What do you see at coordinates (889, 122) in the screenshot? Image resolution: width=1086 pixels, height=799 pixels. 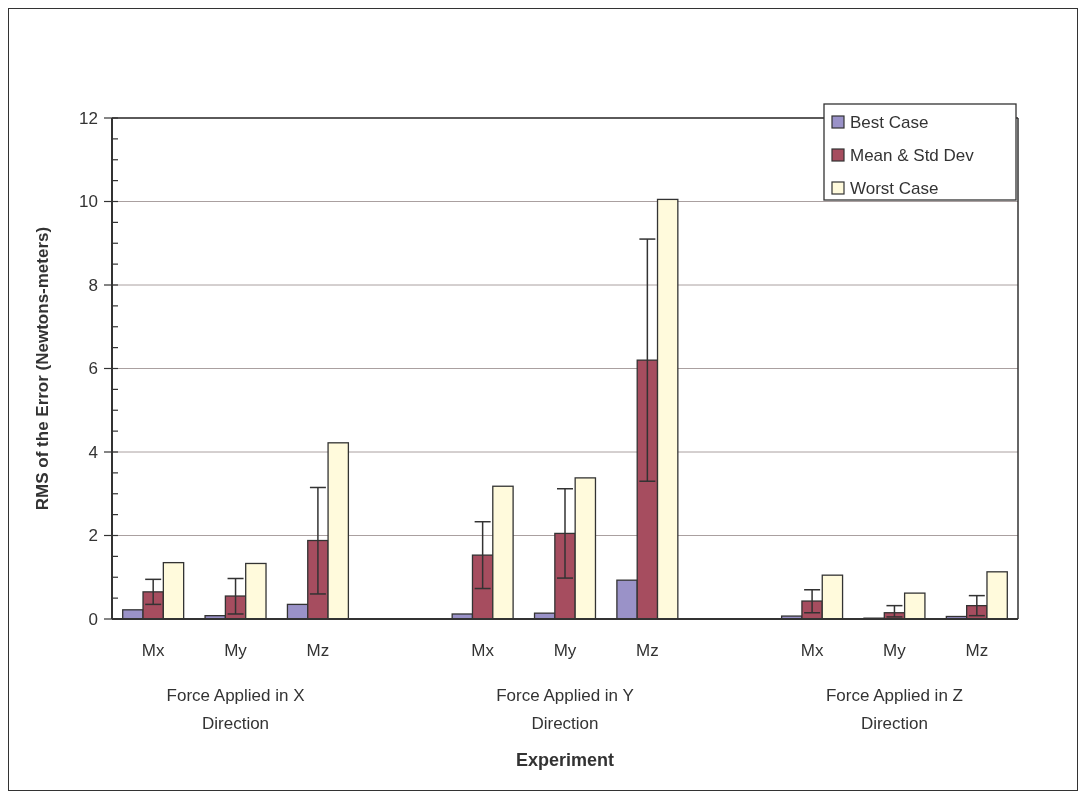 I see `legend-label: Best Case` at bounding box center [889, 122].